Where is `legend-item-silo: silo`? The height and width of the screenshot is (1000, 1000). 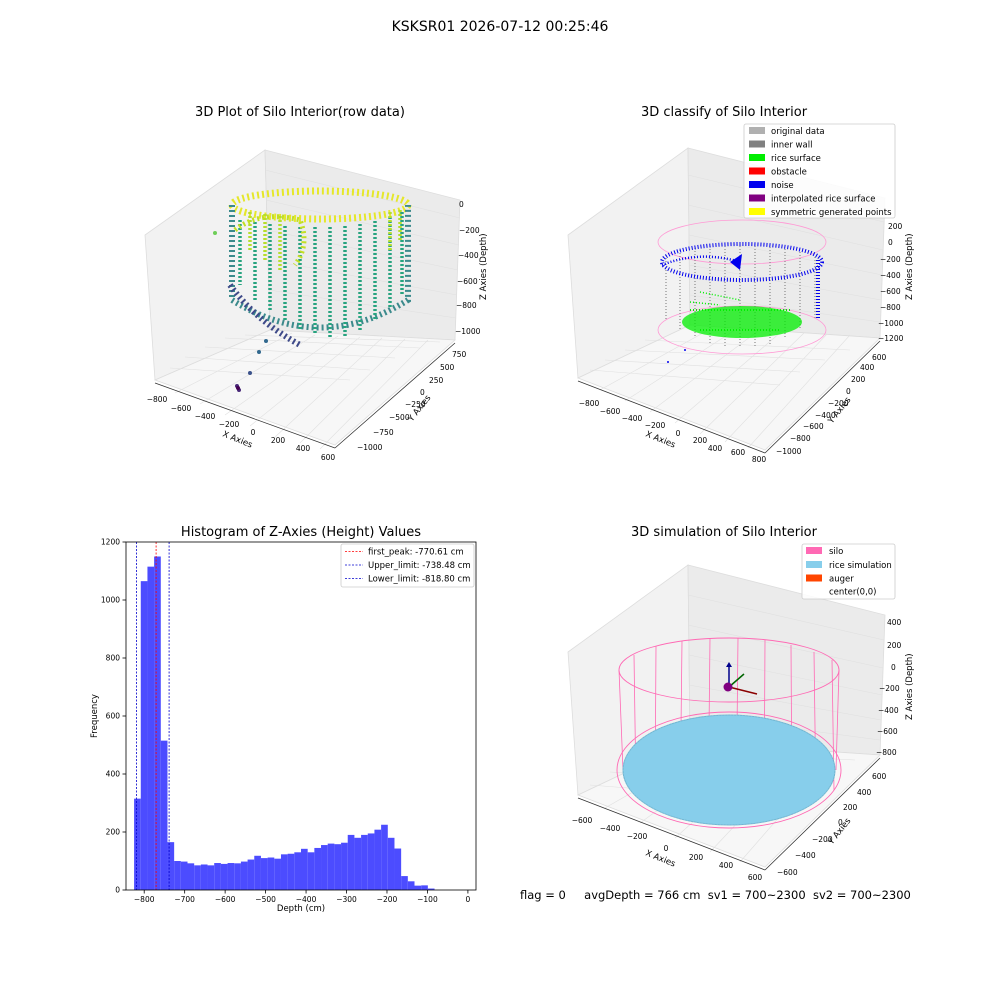
legend-item-silo: silo is located at coordinates (824, 552).